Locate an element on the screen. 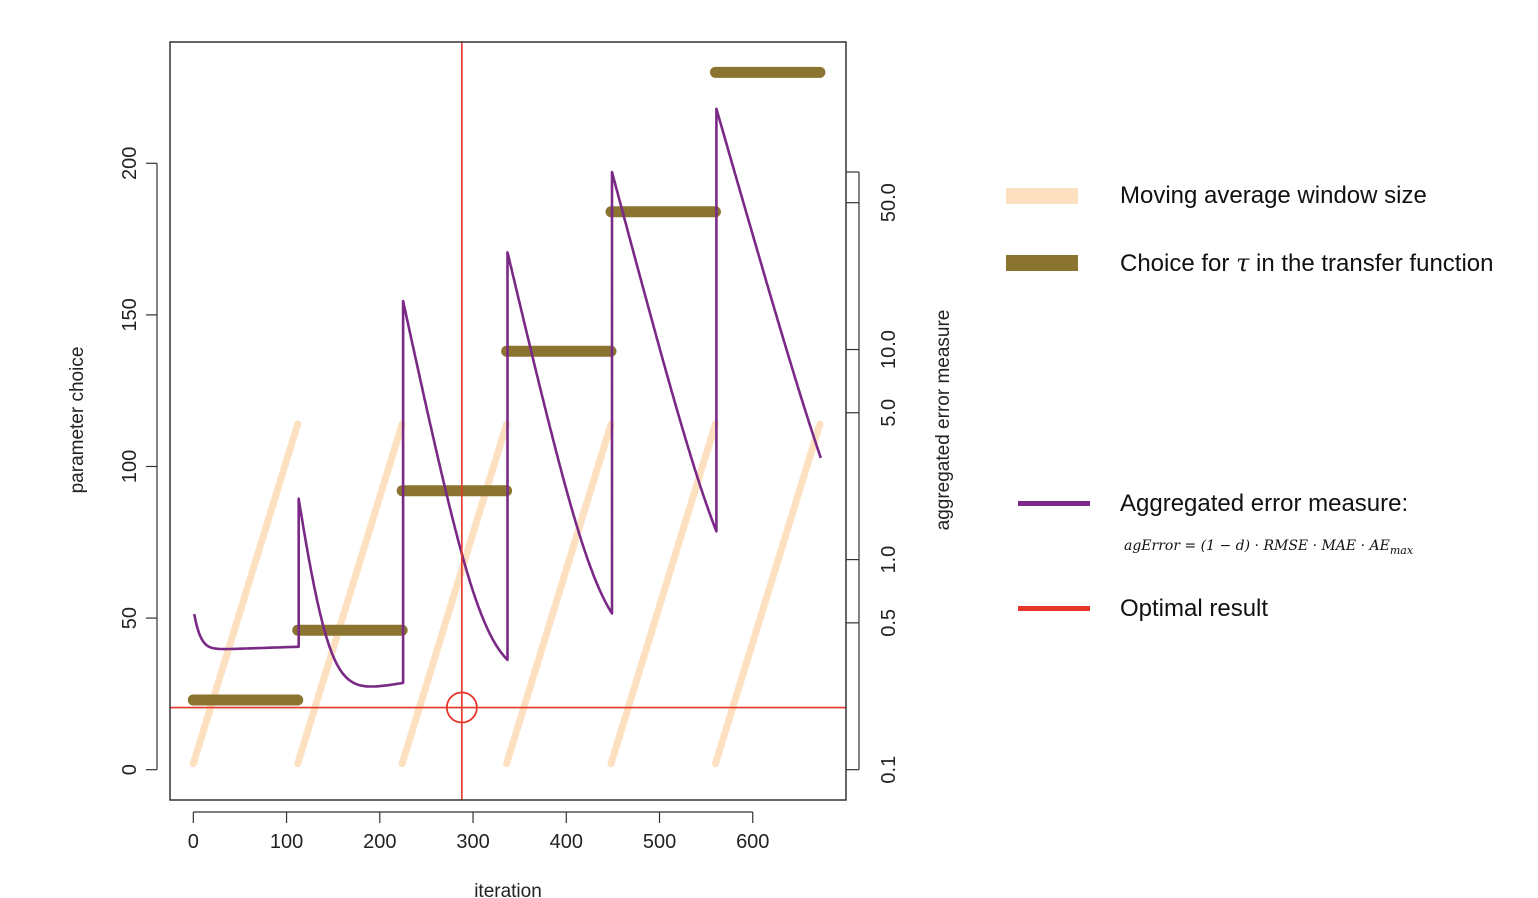  y-axis-title: parameter choice is located at coordinates (77, 420).